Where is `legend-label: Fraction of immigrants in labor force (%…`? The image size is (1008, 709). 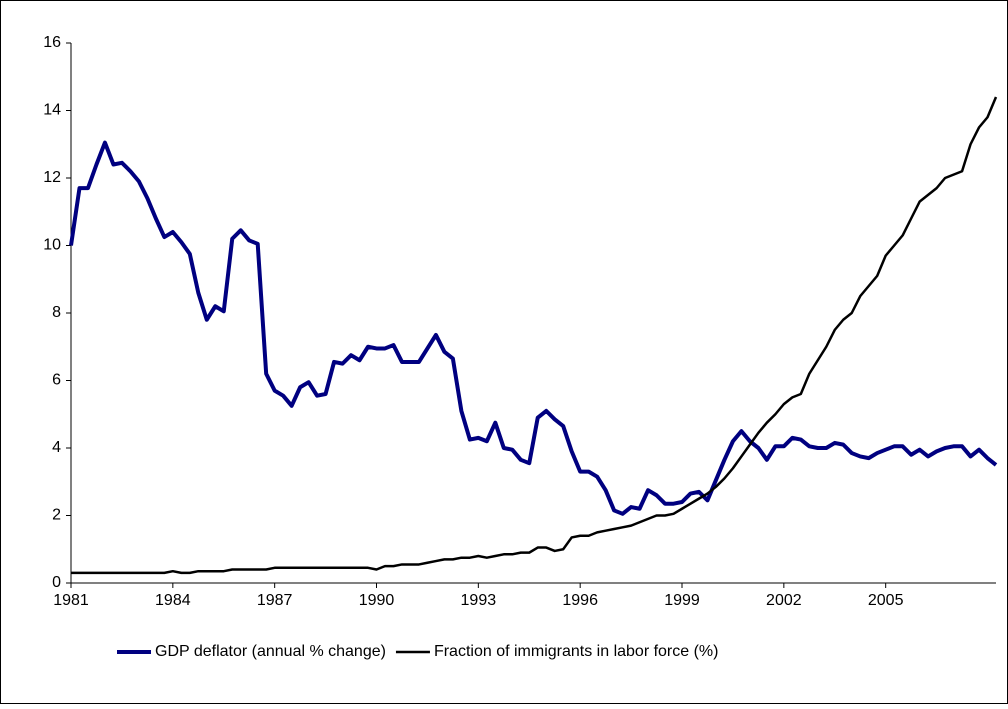 legend-label: Fraction of immigrants in labor force (%… is located at coordinates (576, 651).